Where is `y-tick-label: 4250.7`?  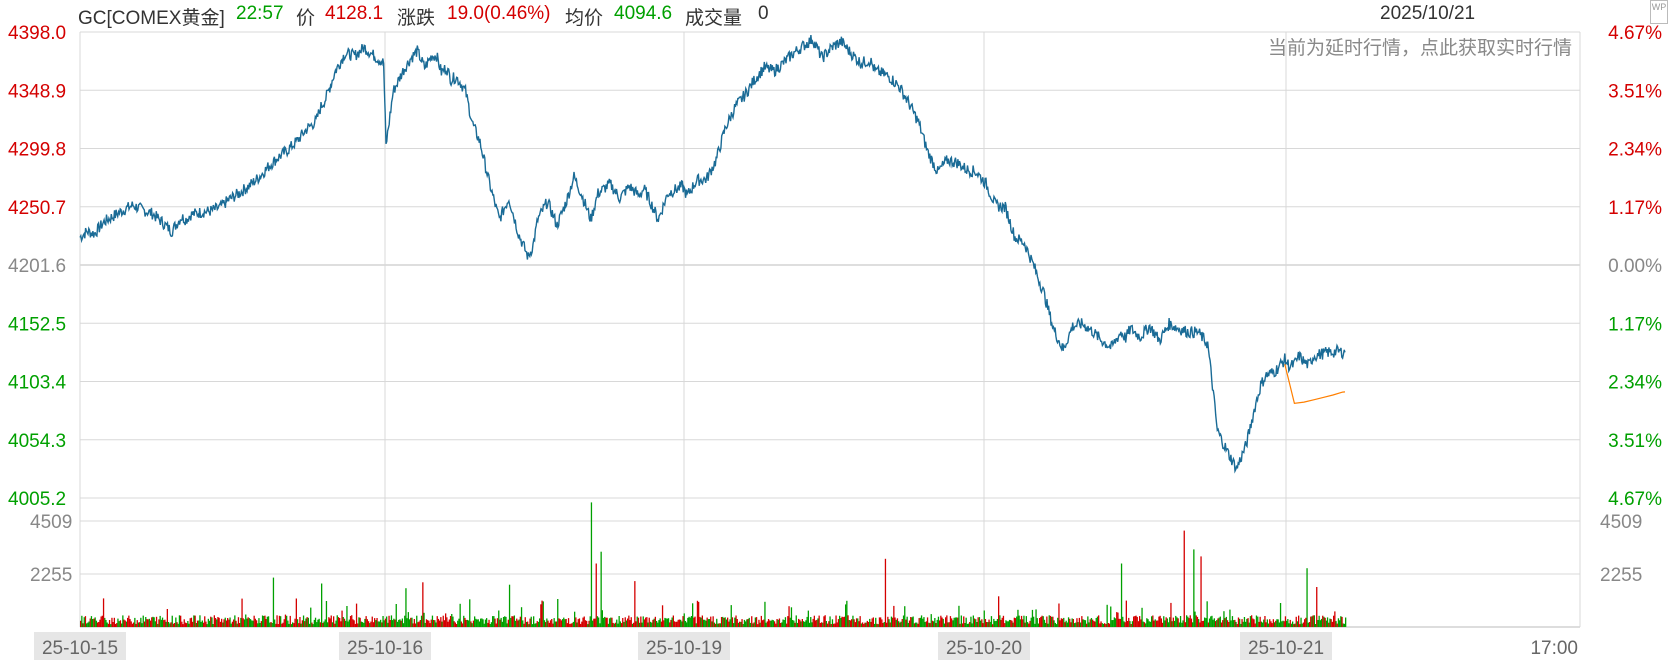 y-tick-label: 4250.7 is located at coordinates (37, 208).